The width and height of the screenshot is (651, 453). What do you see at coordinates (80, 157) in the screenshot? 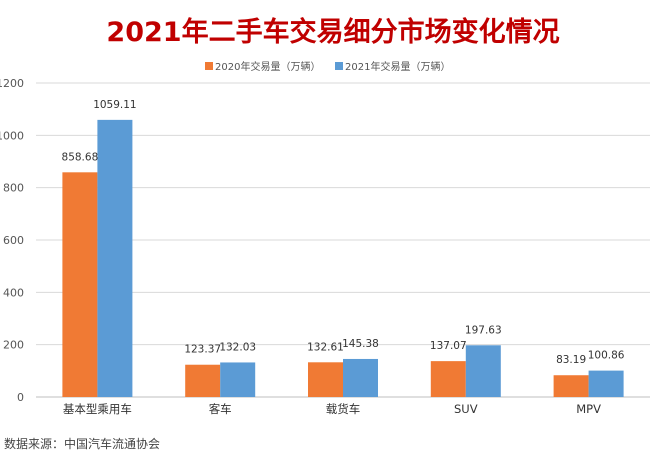
I see `data-label: 858.68` at bounding box center [80, 157].